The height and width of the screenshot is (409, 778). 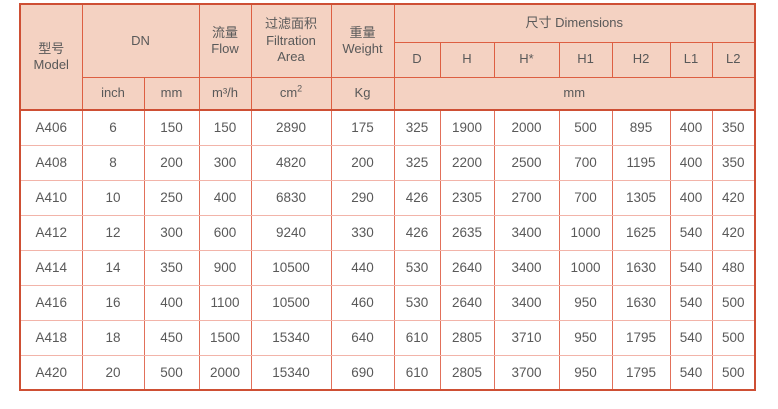 I want to click on cell-area: 10500, so click(x=291, y=302).